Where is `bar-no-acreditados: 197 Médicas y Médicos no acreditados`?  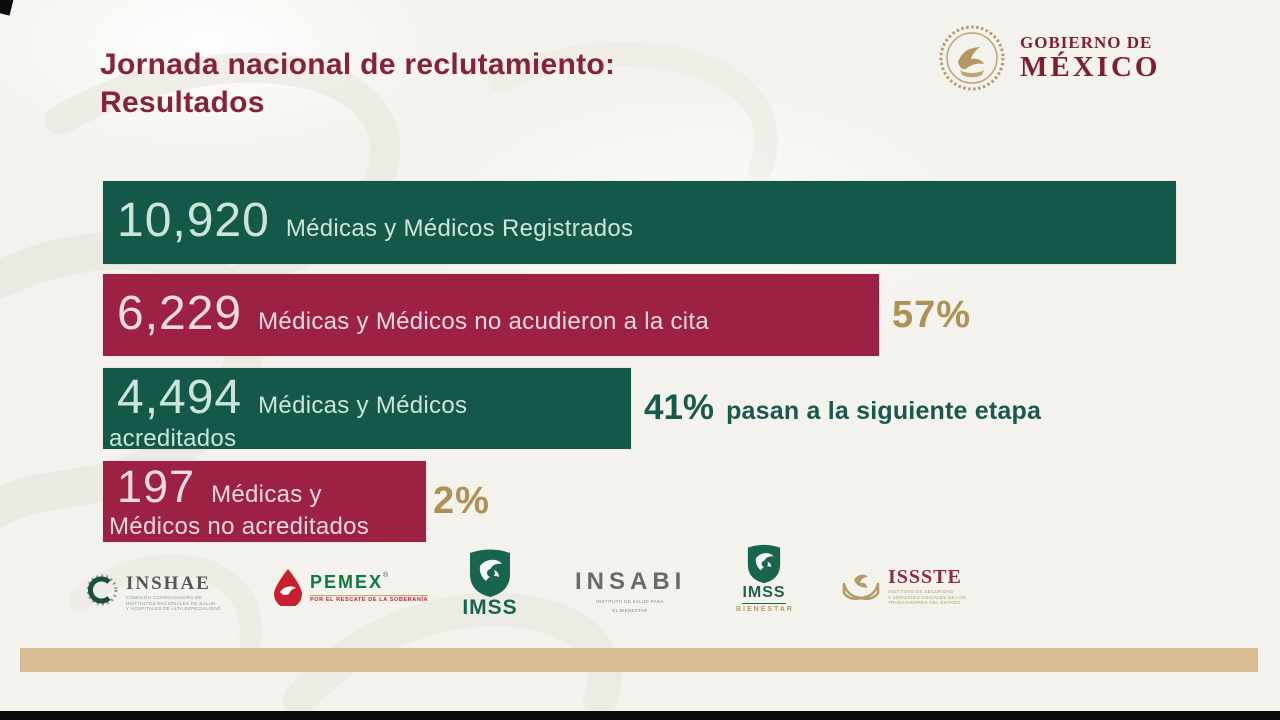 bar-no-acreditados: 197 Médicas y Médicos no acreditados is located at coordinates (264, 501).